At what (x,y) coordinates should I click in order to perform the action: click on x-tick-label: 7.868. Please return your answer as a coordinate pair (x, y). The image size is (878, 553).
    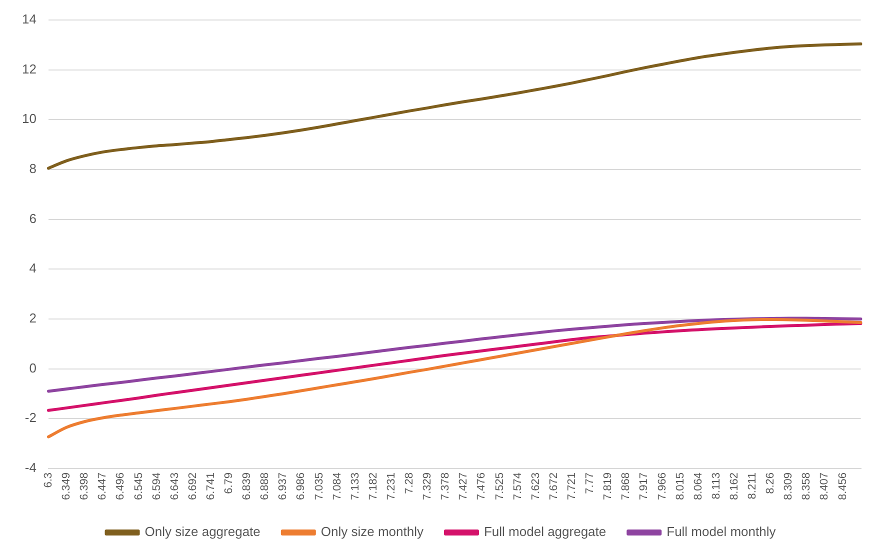
    Looking at the image, I should click on (626, 486).